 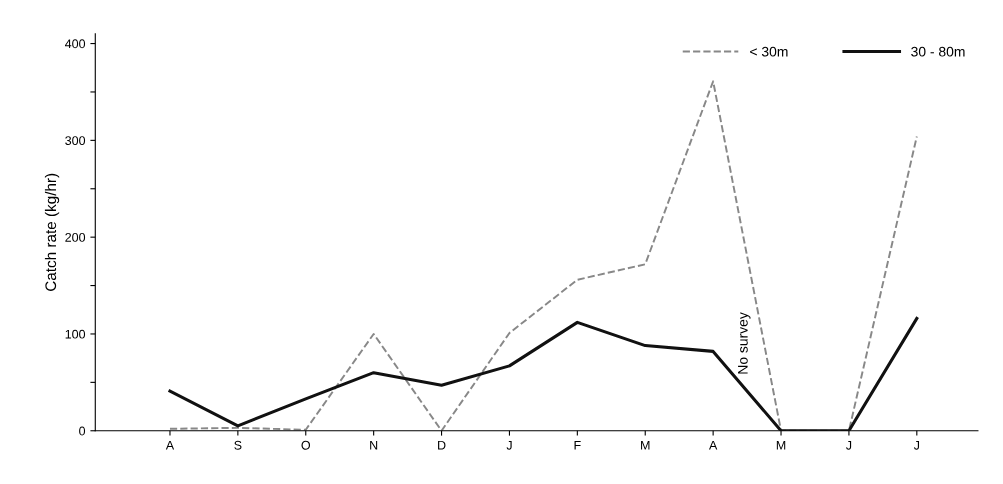 What do you see at coordinates (577, 445) in the screenshot?
I see `x-tick-label: F` at bounding box center [577, 445].